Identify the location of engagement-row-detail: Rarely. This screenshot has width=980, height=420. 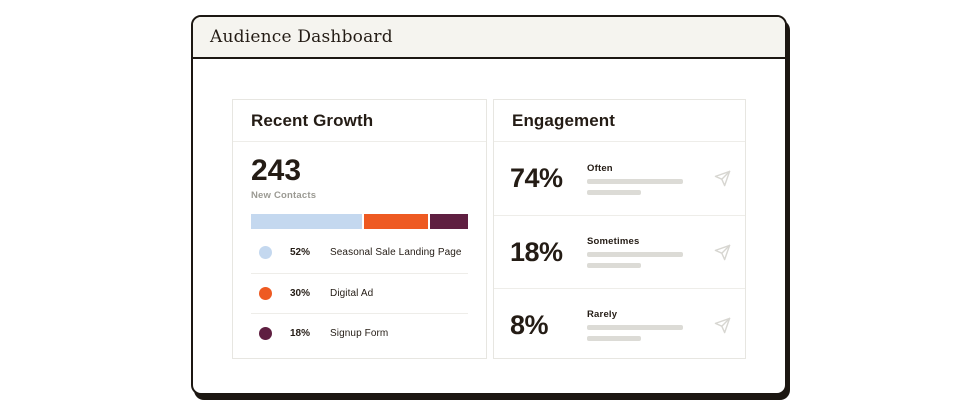
(647, 325).